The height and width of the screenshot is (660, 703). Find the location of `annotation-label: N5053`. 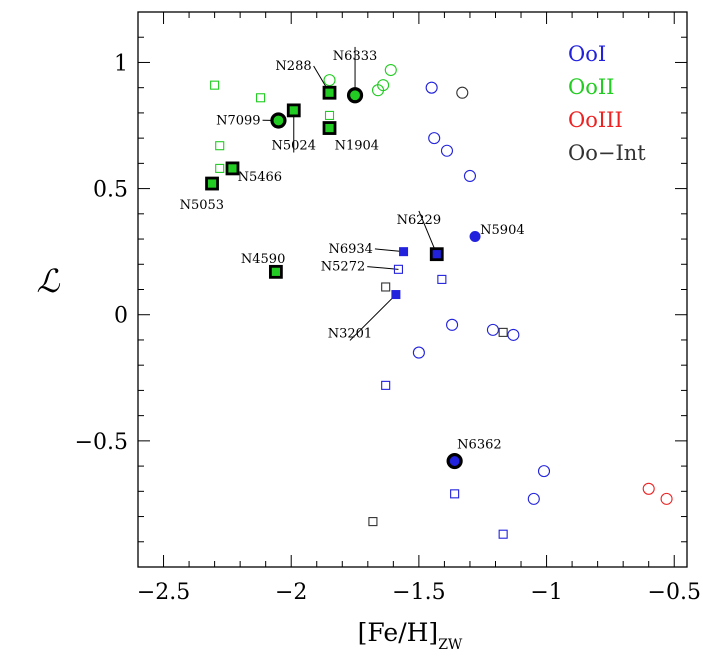

annotation-label: N5053 is located at coordinates (202, 205).